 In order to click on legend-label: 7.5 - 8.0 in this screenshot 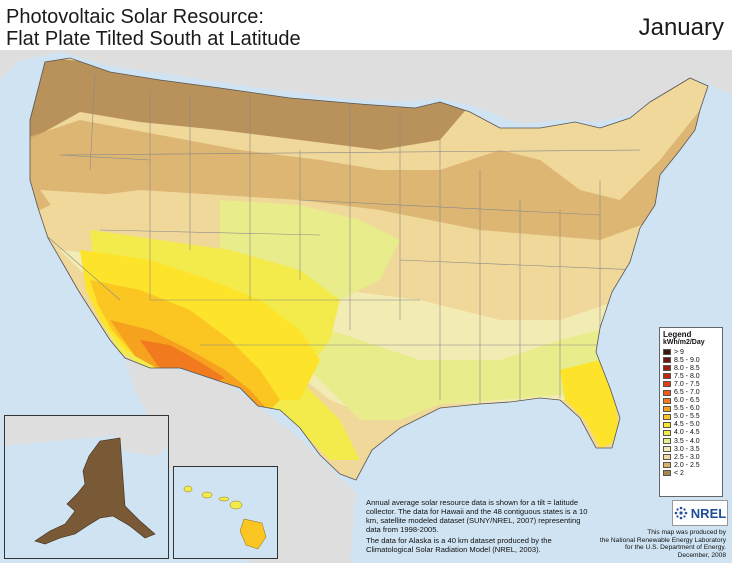, I will do `click(687, 376)`.